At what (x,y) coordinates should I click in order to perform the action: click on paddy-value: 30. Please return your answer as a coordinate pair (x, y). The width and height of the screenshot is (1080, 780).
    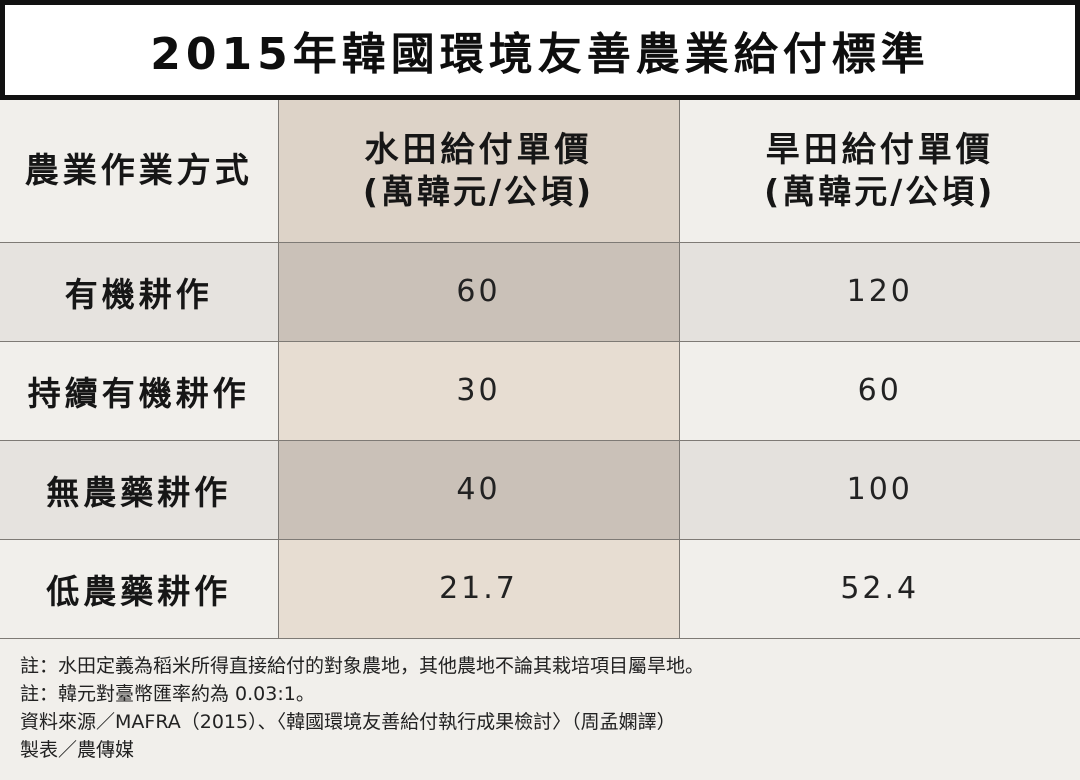
    Looking at the image, I should click on (478, 390).